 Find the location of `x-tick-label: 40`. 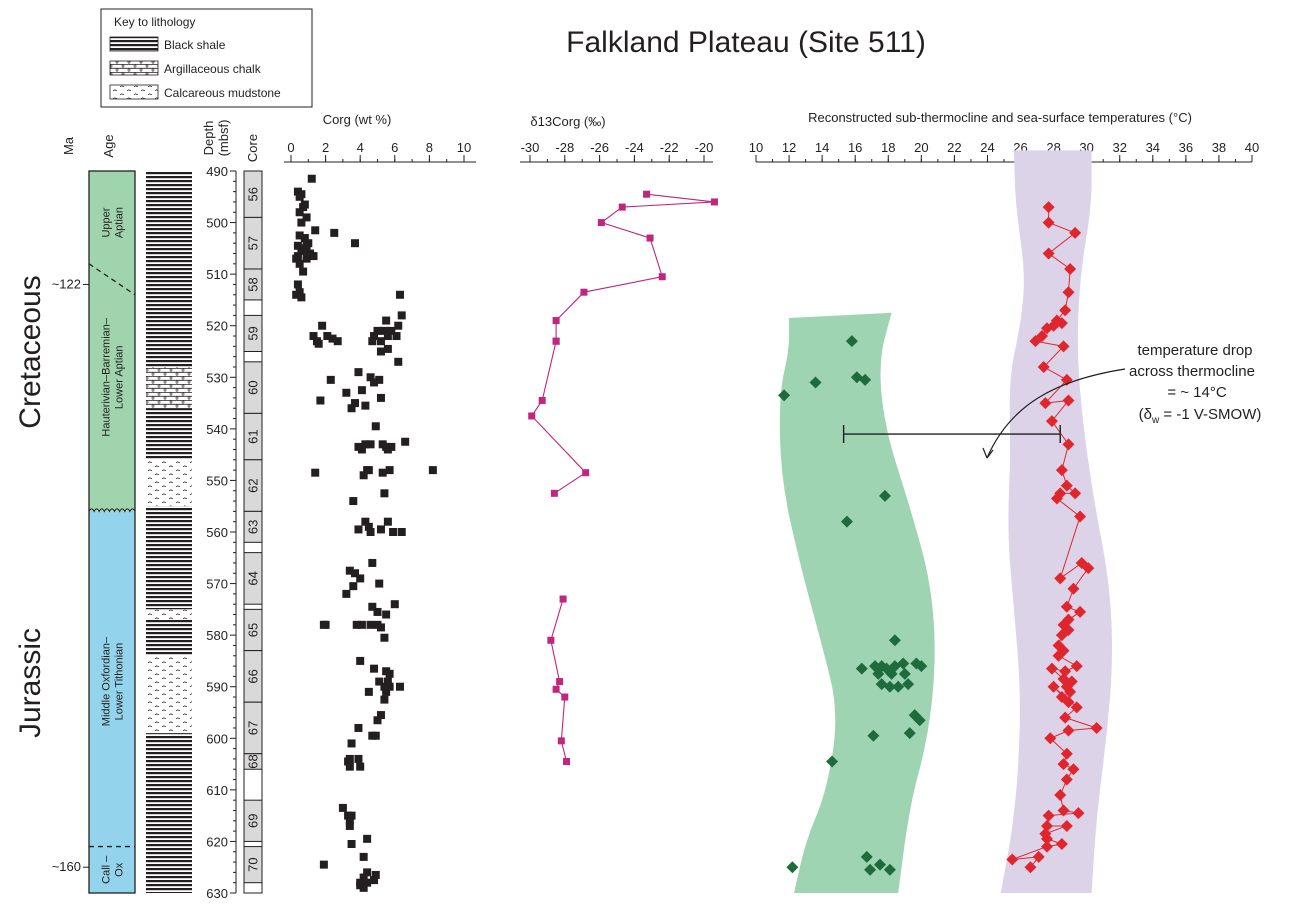

x-tick-label: 40 is located at coordinates (1252, 147).